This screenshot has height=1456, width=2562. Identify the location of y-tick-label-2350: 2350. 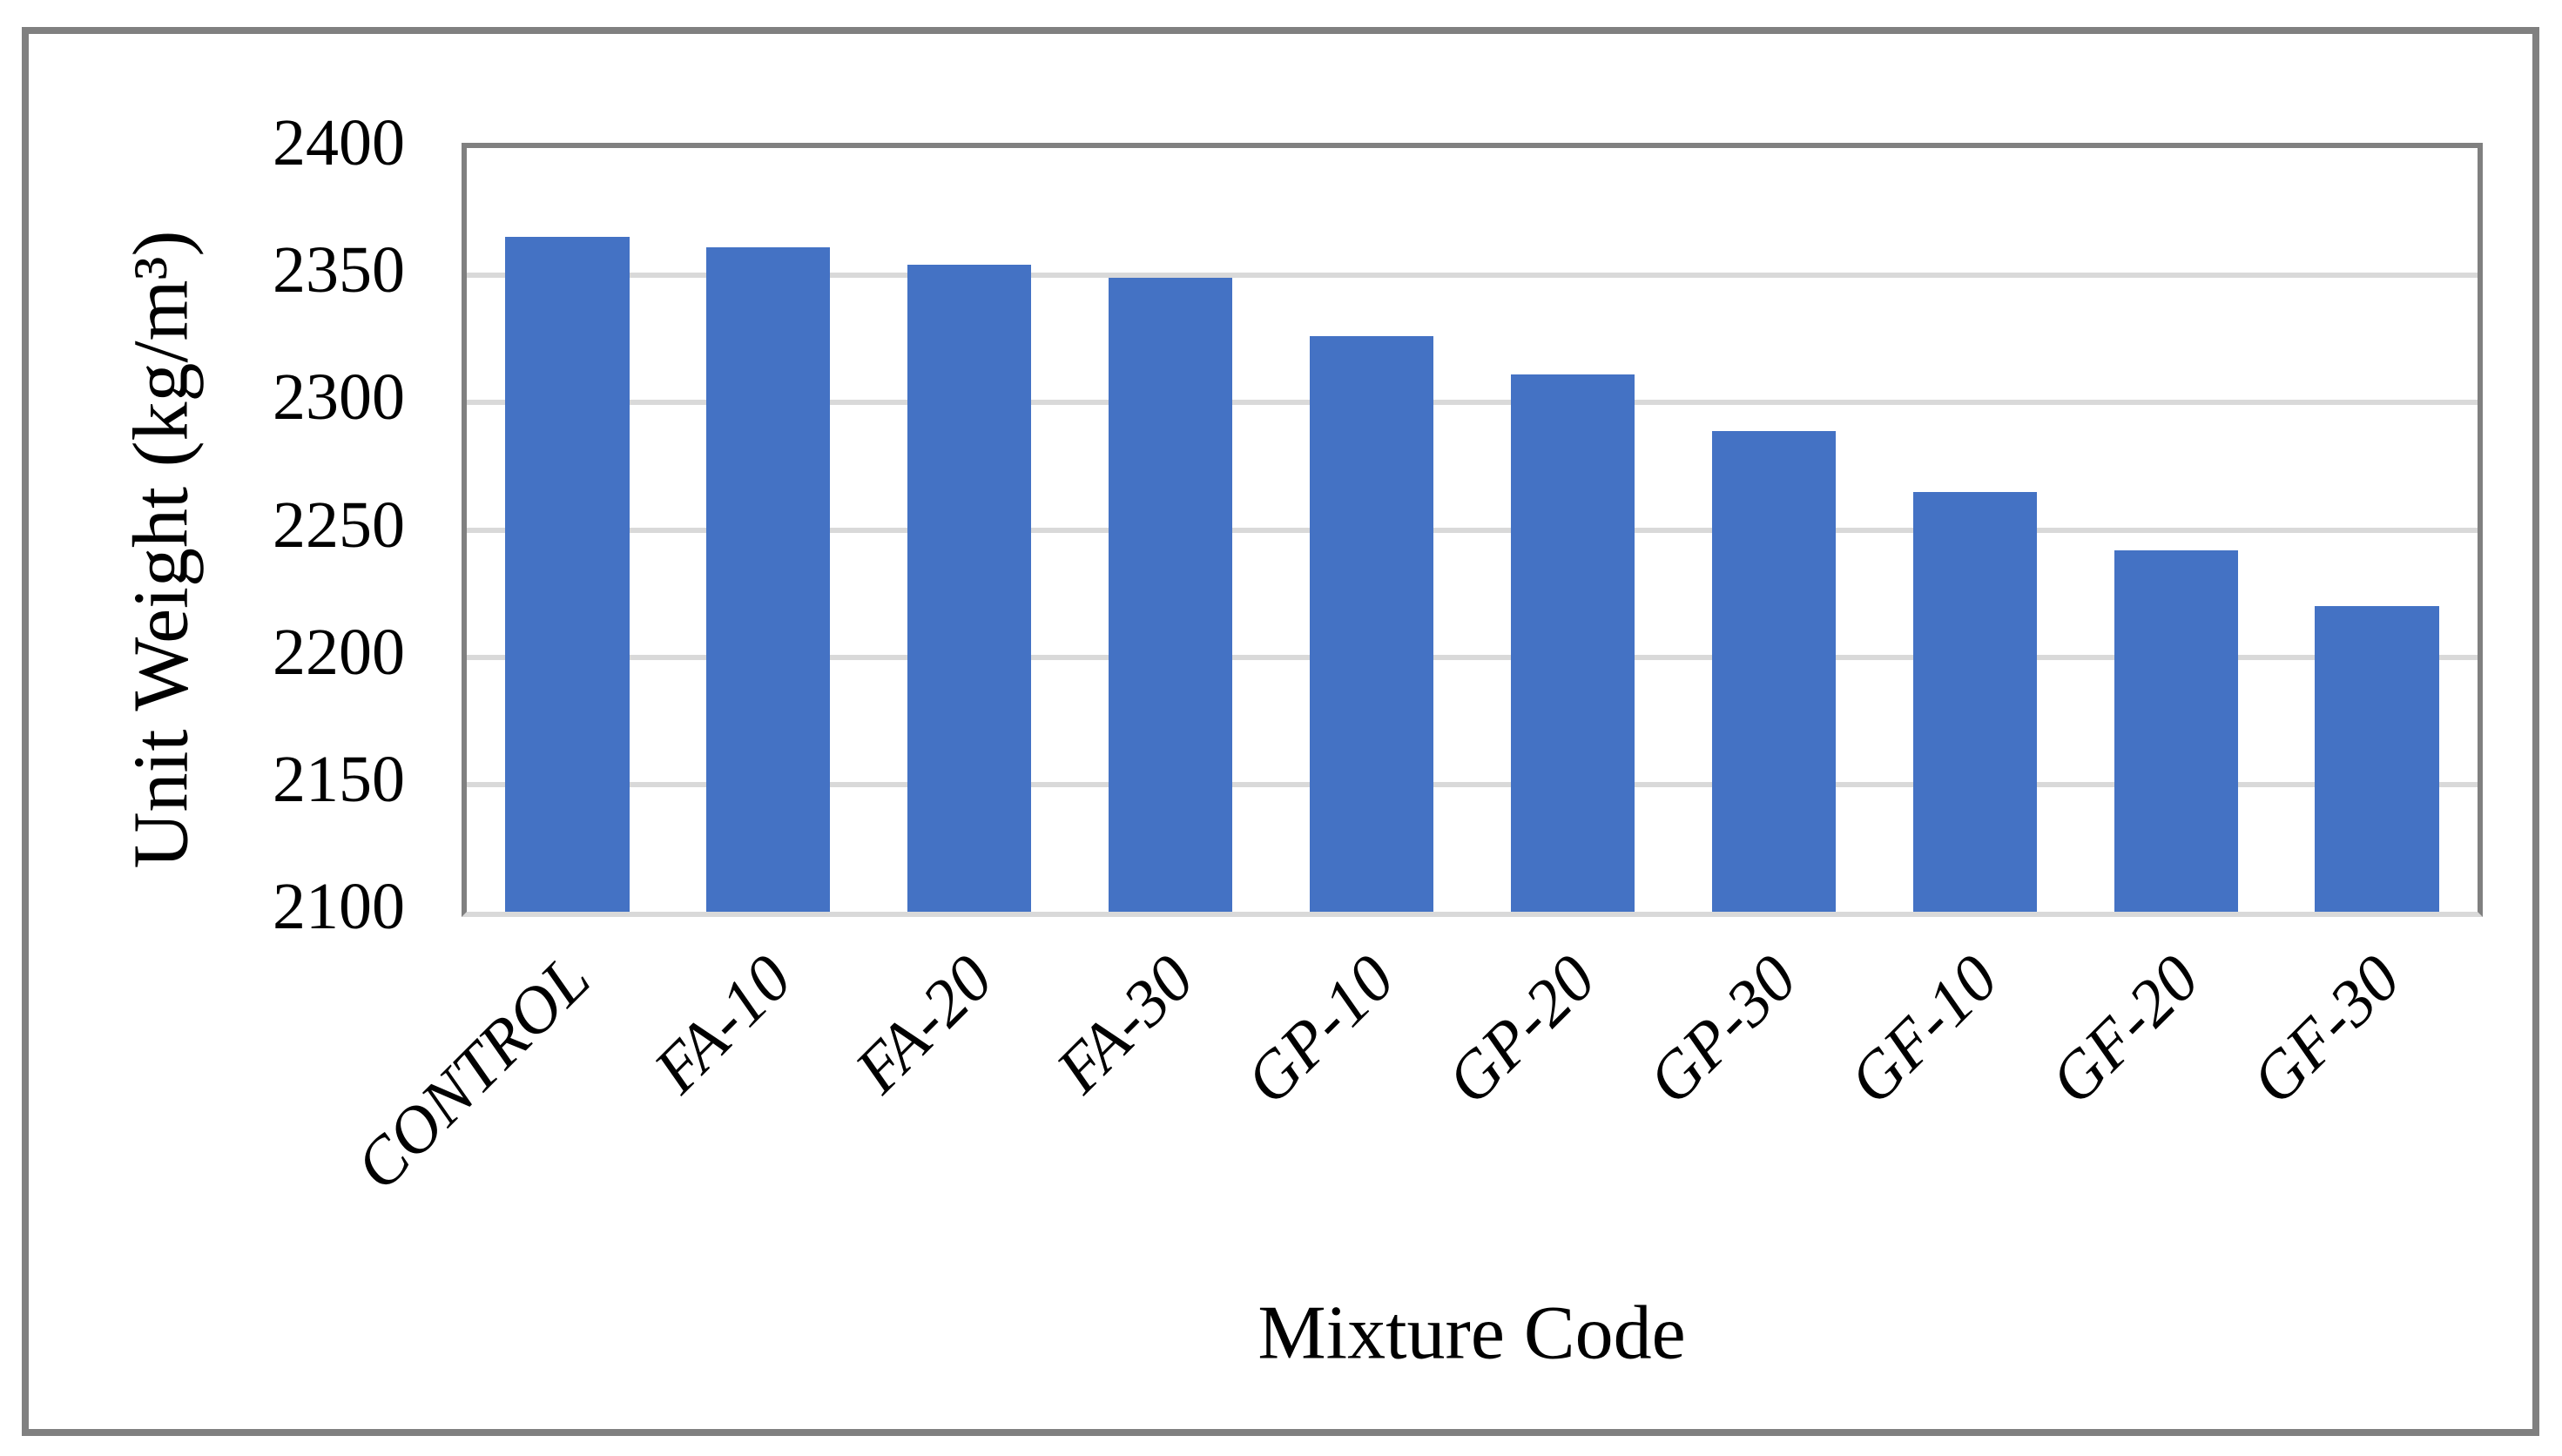
(339, 270).